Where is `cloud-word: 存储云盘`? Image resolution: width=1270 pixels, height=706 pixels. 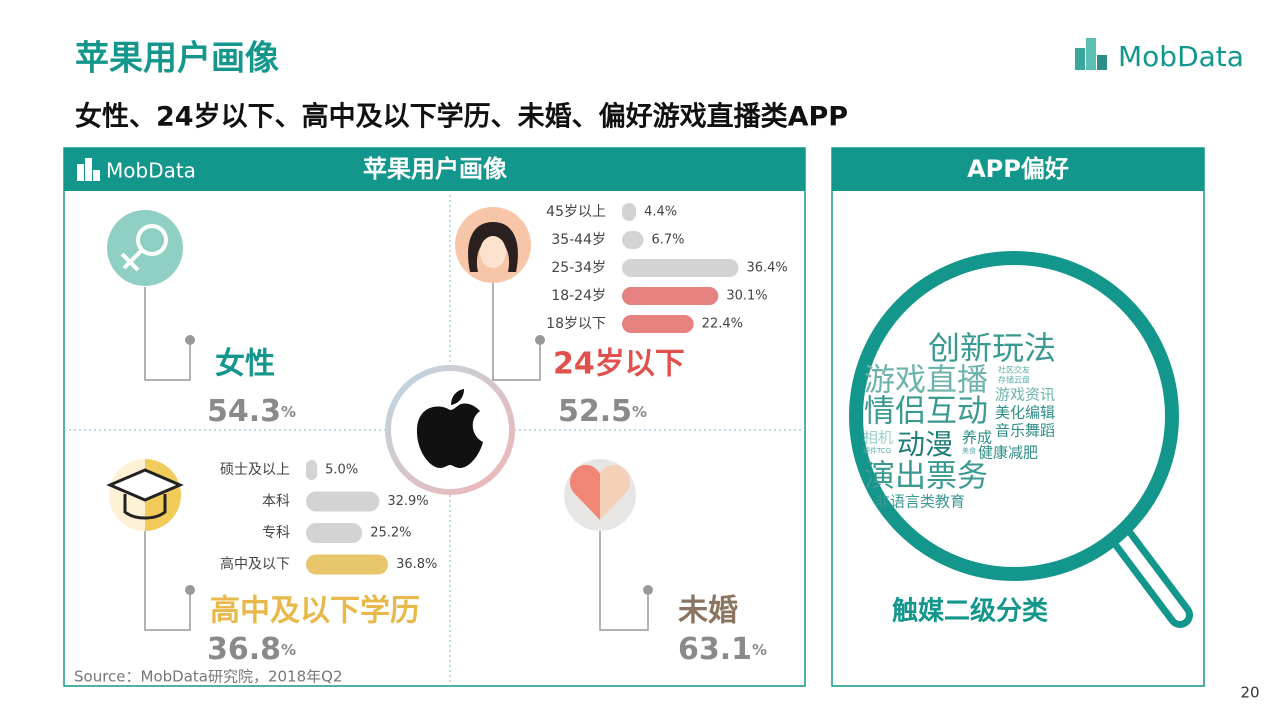 cloud-word: 存储云盘 is located at coordinates (1014, 380).